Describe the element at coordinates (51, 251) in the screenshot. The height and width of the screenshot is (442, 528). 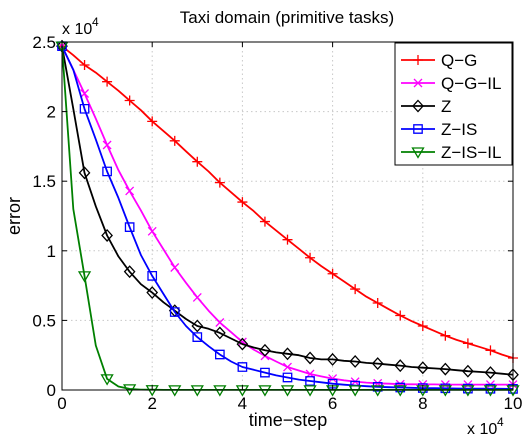
I see `y-tick-label: 1` at that location.